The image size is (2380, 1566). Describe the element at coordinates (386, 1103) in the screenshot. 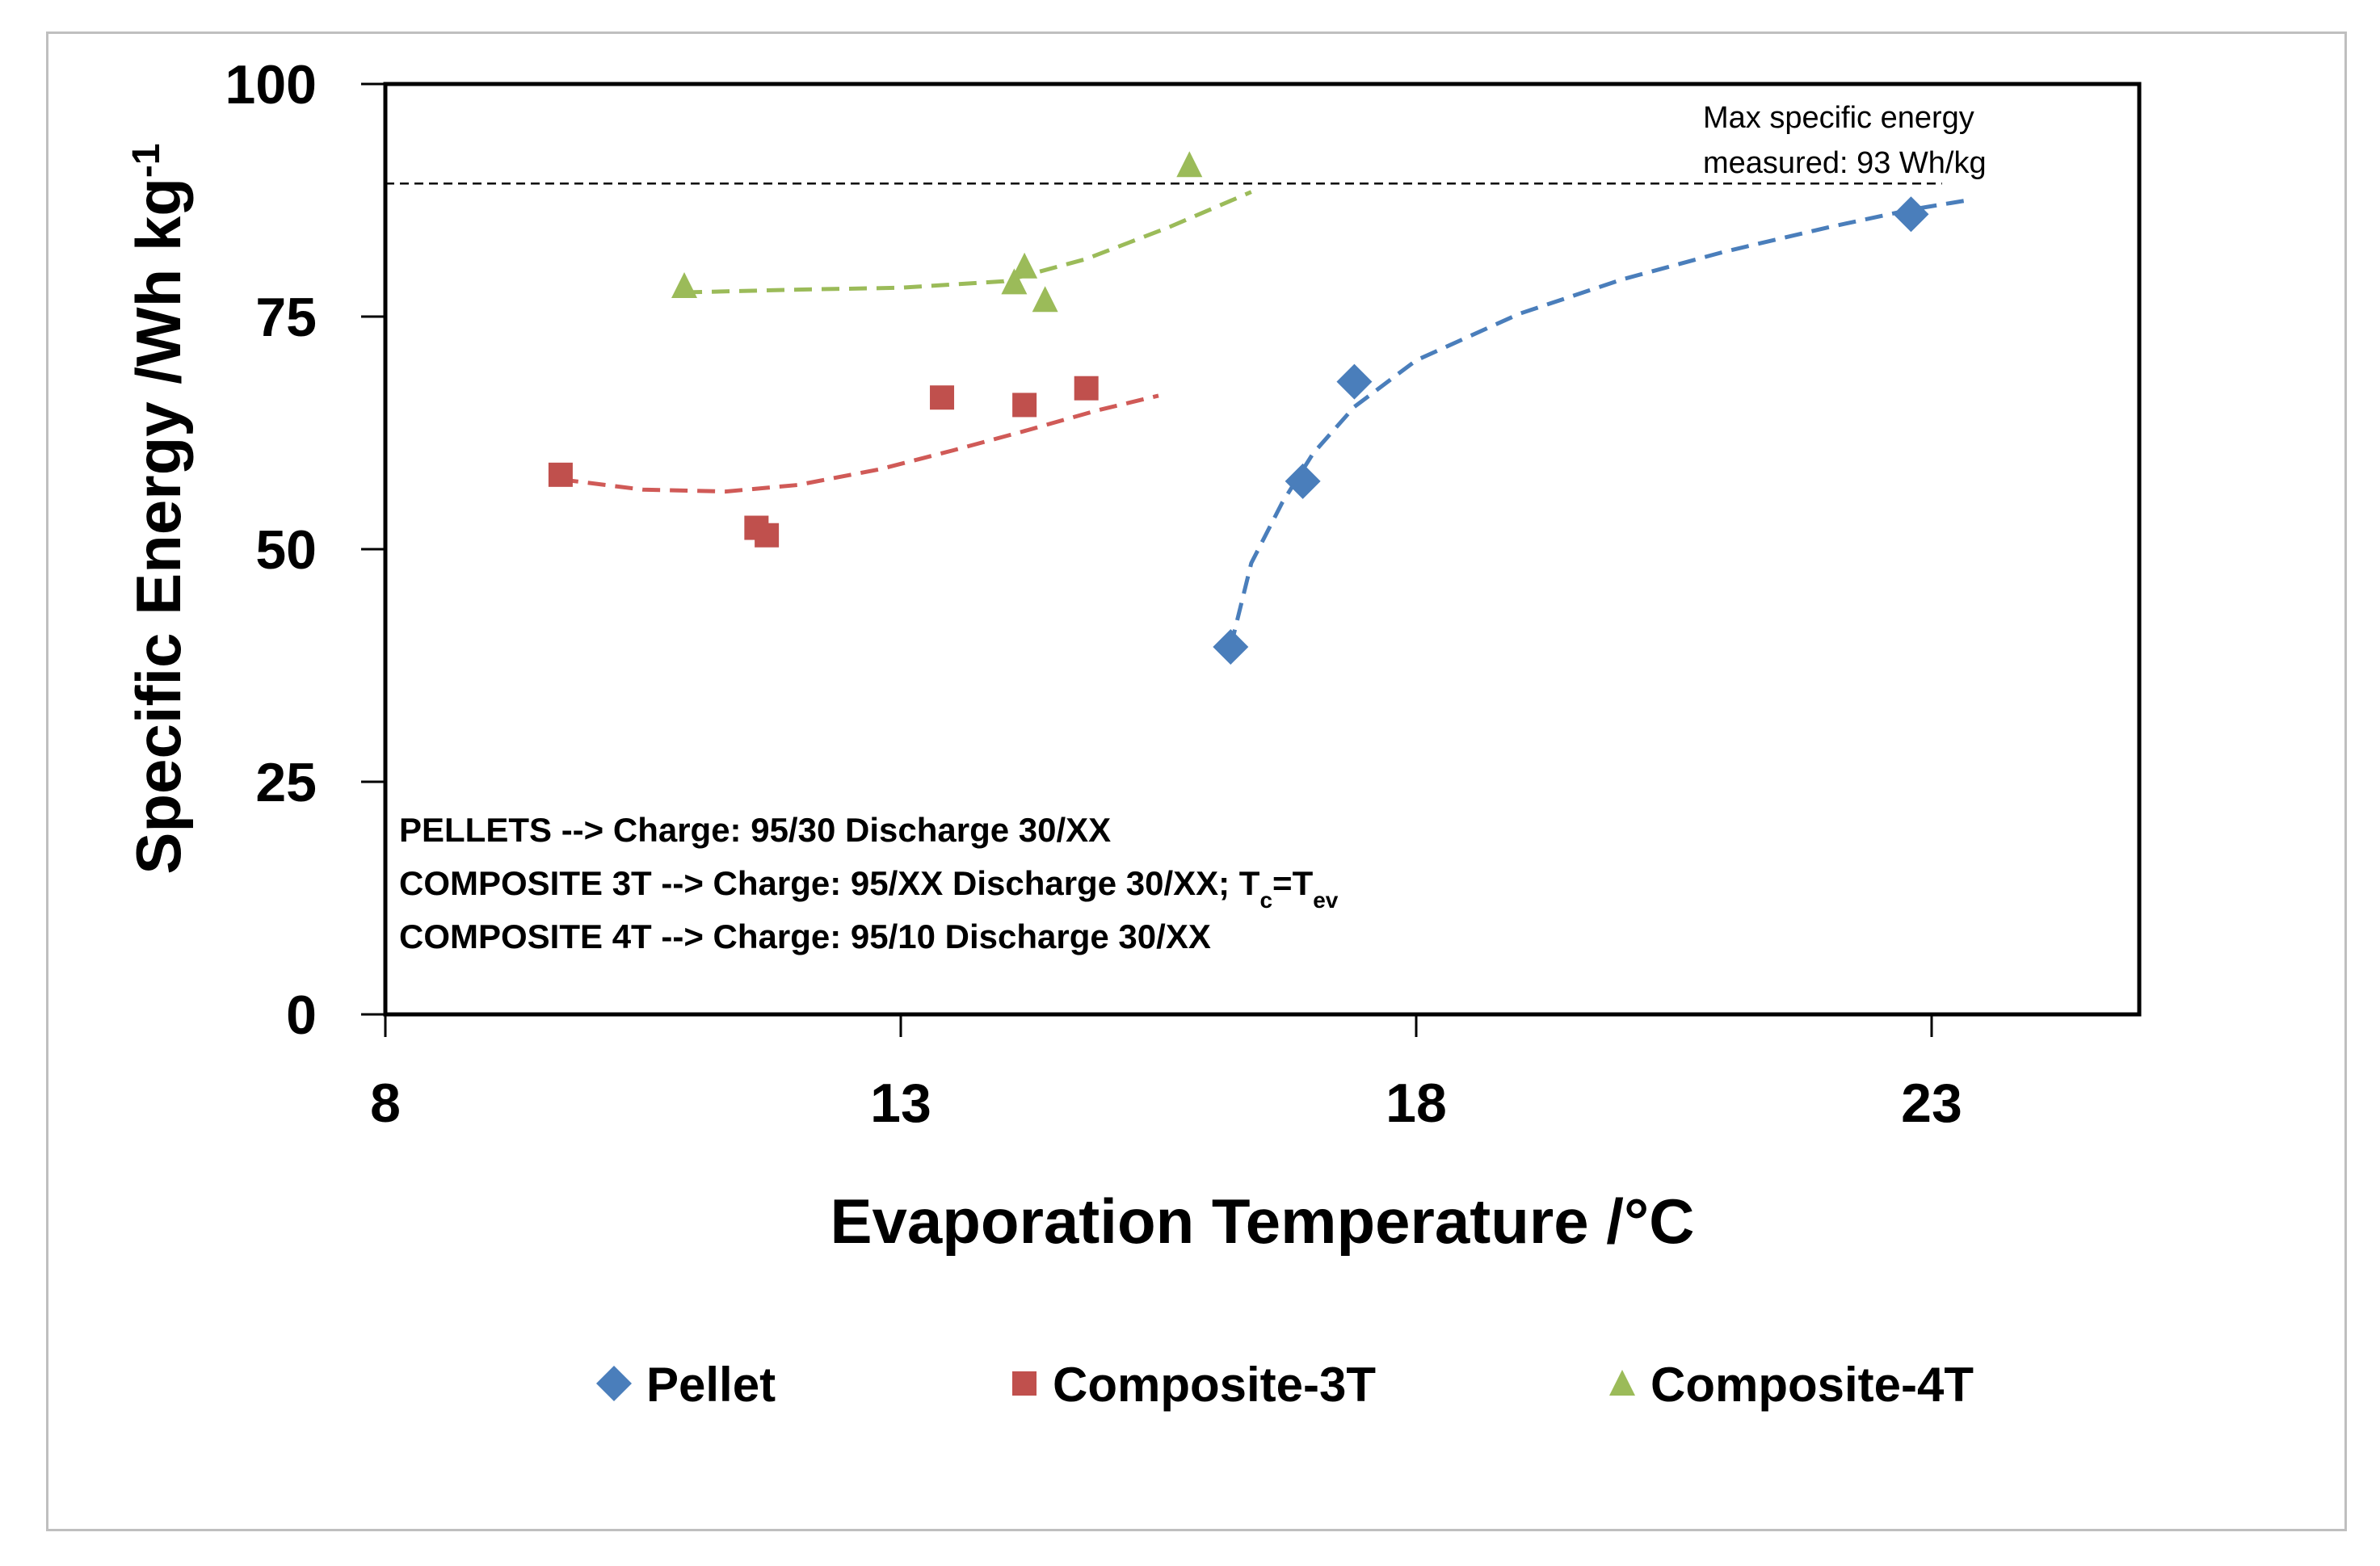

I see `x-tick-label: 8` at that location.